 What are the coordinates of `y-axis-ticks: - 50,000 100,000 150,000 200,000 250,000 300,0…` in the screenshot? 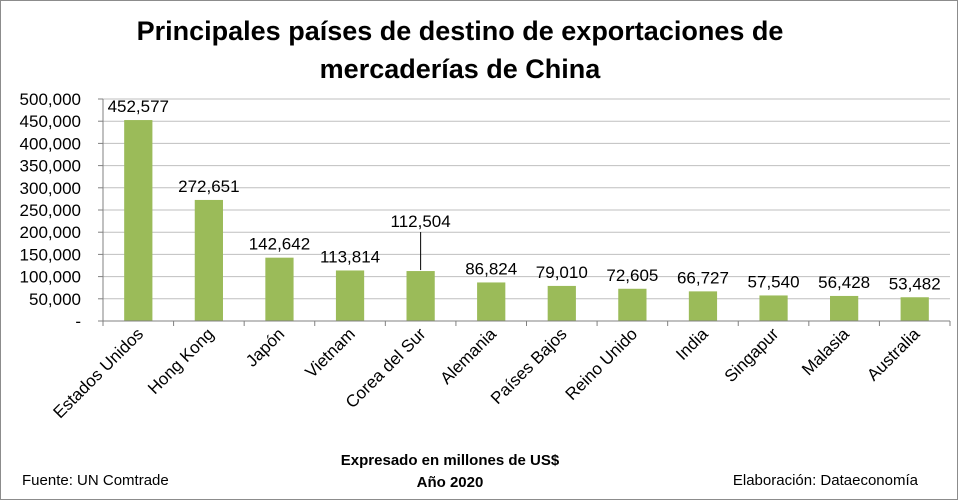 It's located at (50, 210).